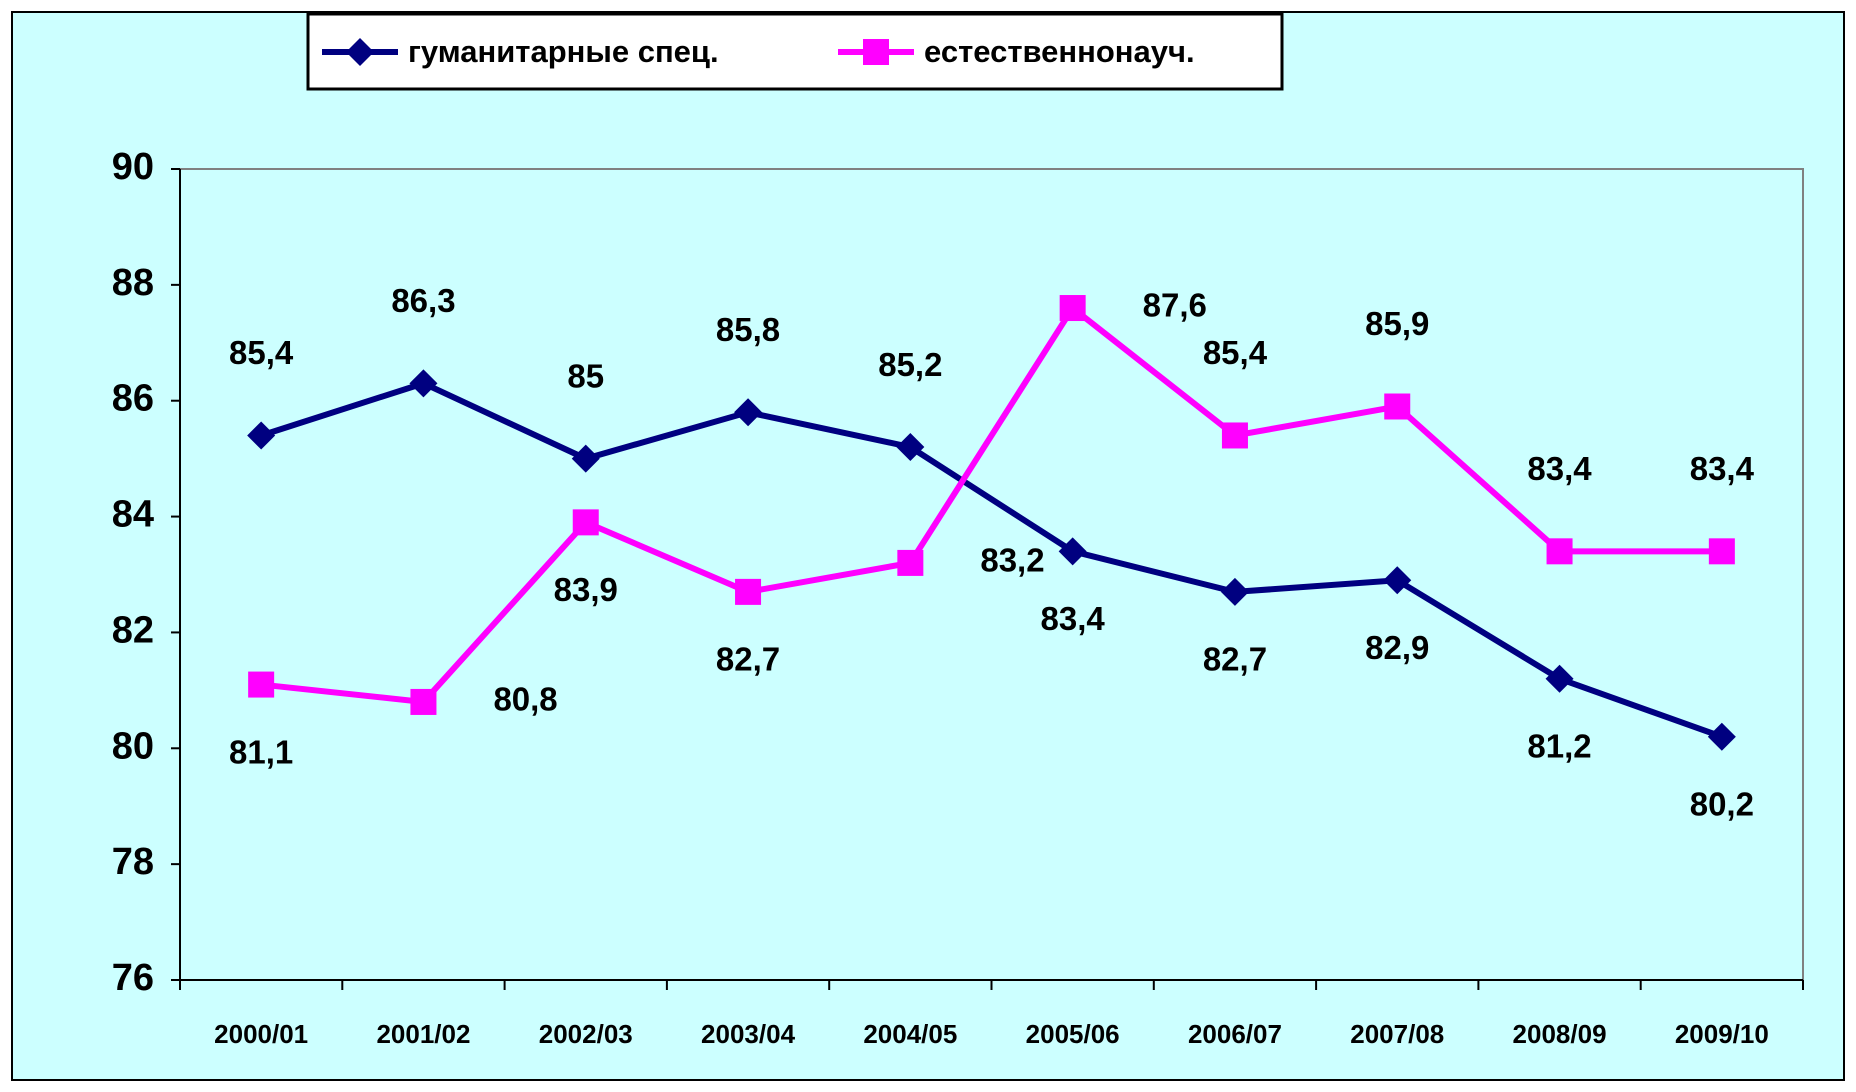 This screenshot has width=1856, height=1092. What do you see at coordinates (423, 1034) in the screenshot?
I see `x-tick-label: 2001/02` at bounding box center [423, 1034].